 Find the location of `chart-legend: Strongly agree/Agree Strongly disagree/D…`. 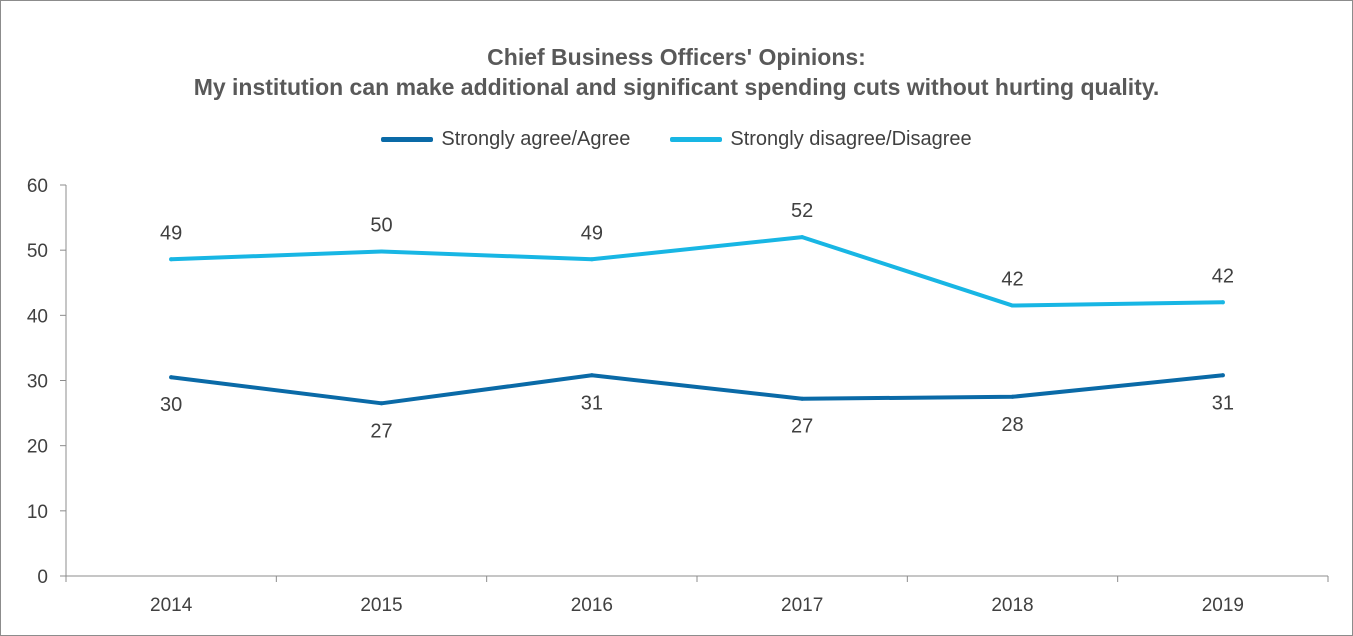

chart-legend: Strongly agree/Agree Strongly disagree/D… is located at coordinates (676, 139).